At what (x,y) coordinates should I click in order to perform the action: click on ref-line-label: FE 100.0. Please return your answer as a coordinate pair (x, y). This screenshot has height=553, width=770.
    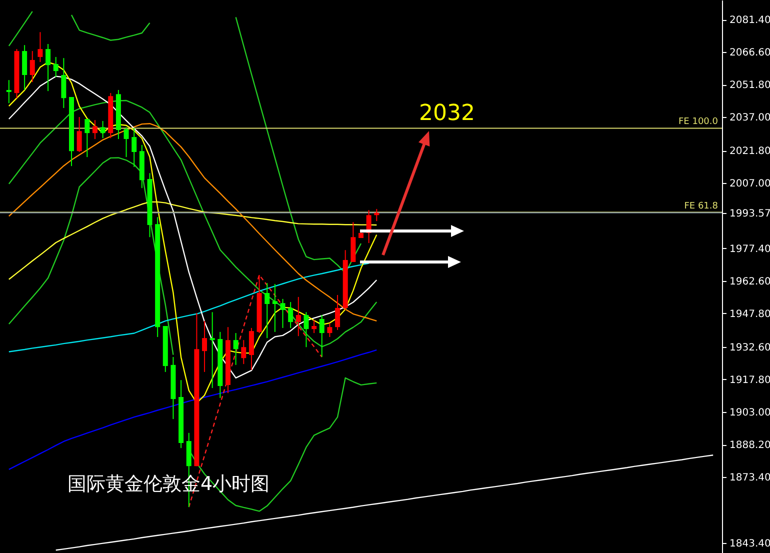
    Looking at the image, I should click on (698, 122).